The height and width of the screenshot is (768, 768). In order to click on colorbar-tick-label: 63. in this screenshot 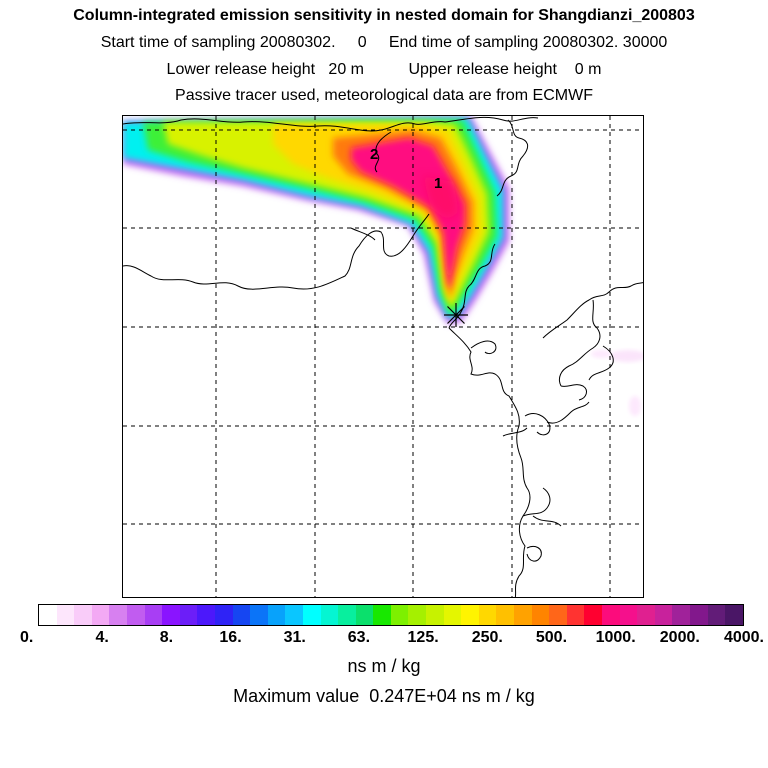, I will do `click(359, 637)`.